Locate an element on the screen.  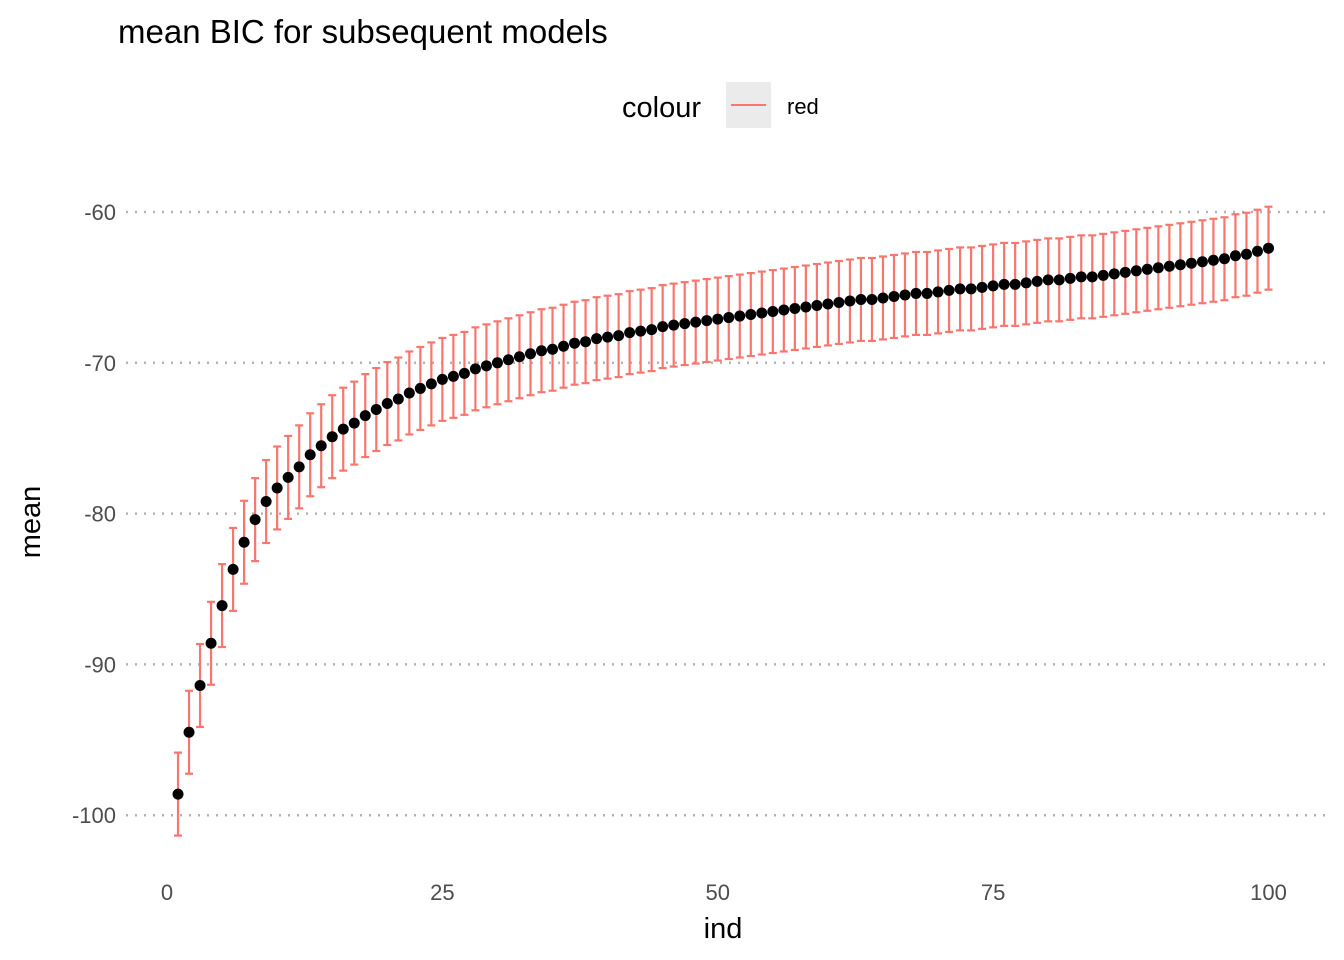
y-tick-label: -100 is located at coordinates (94, 815).